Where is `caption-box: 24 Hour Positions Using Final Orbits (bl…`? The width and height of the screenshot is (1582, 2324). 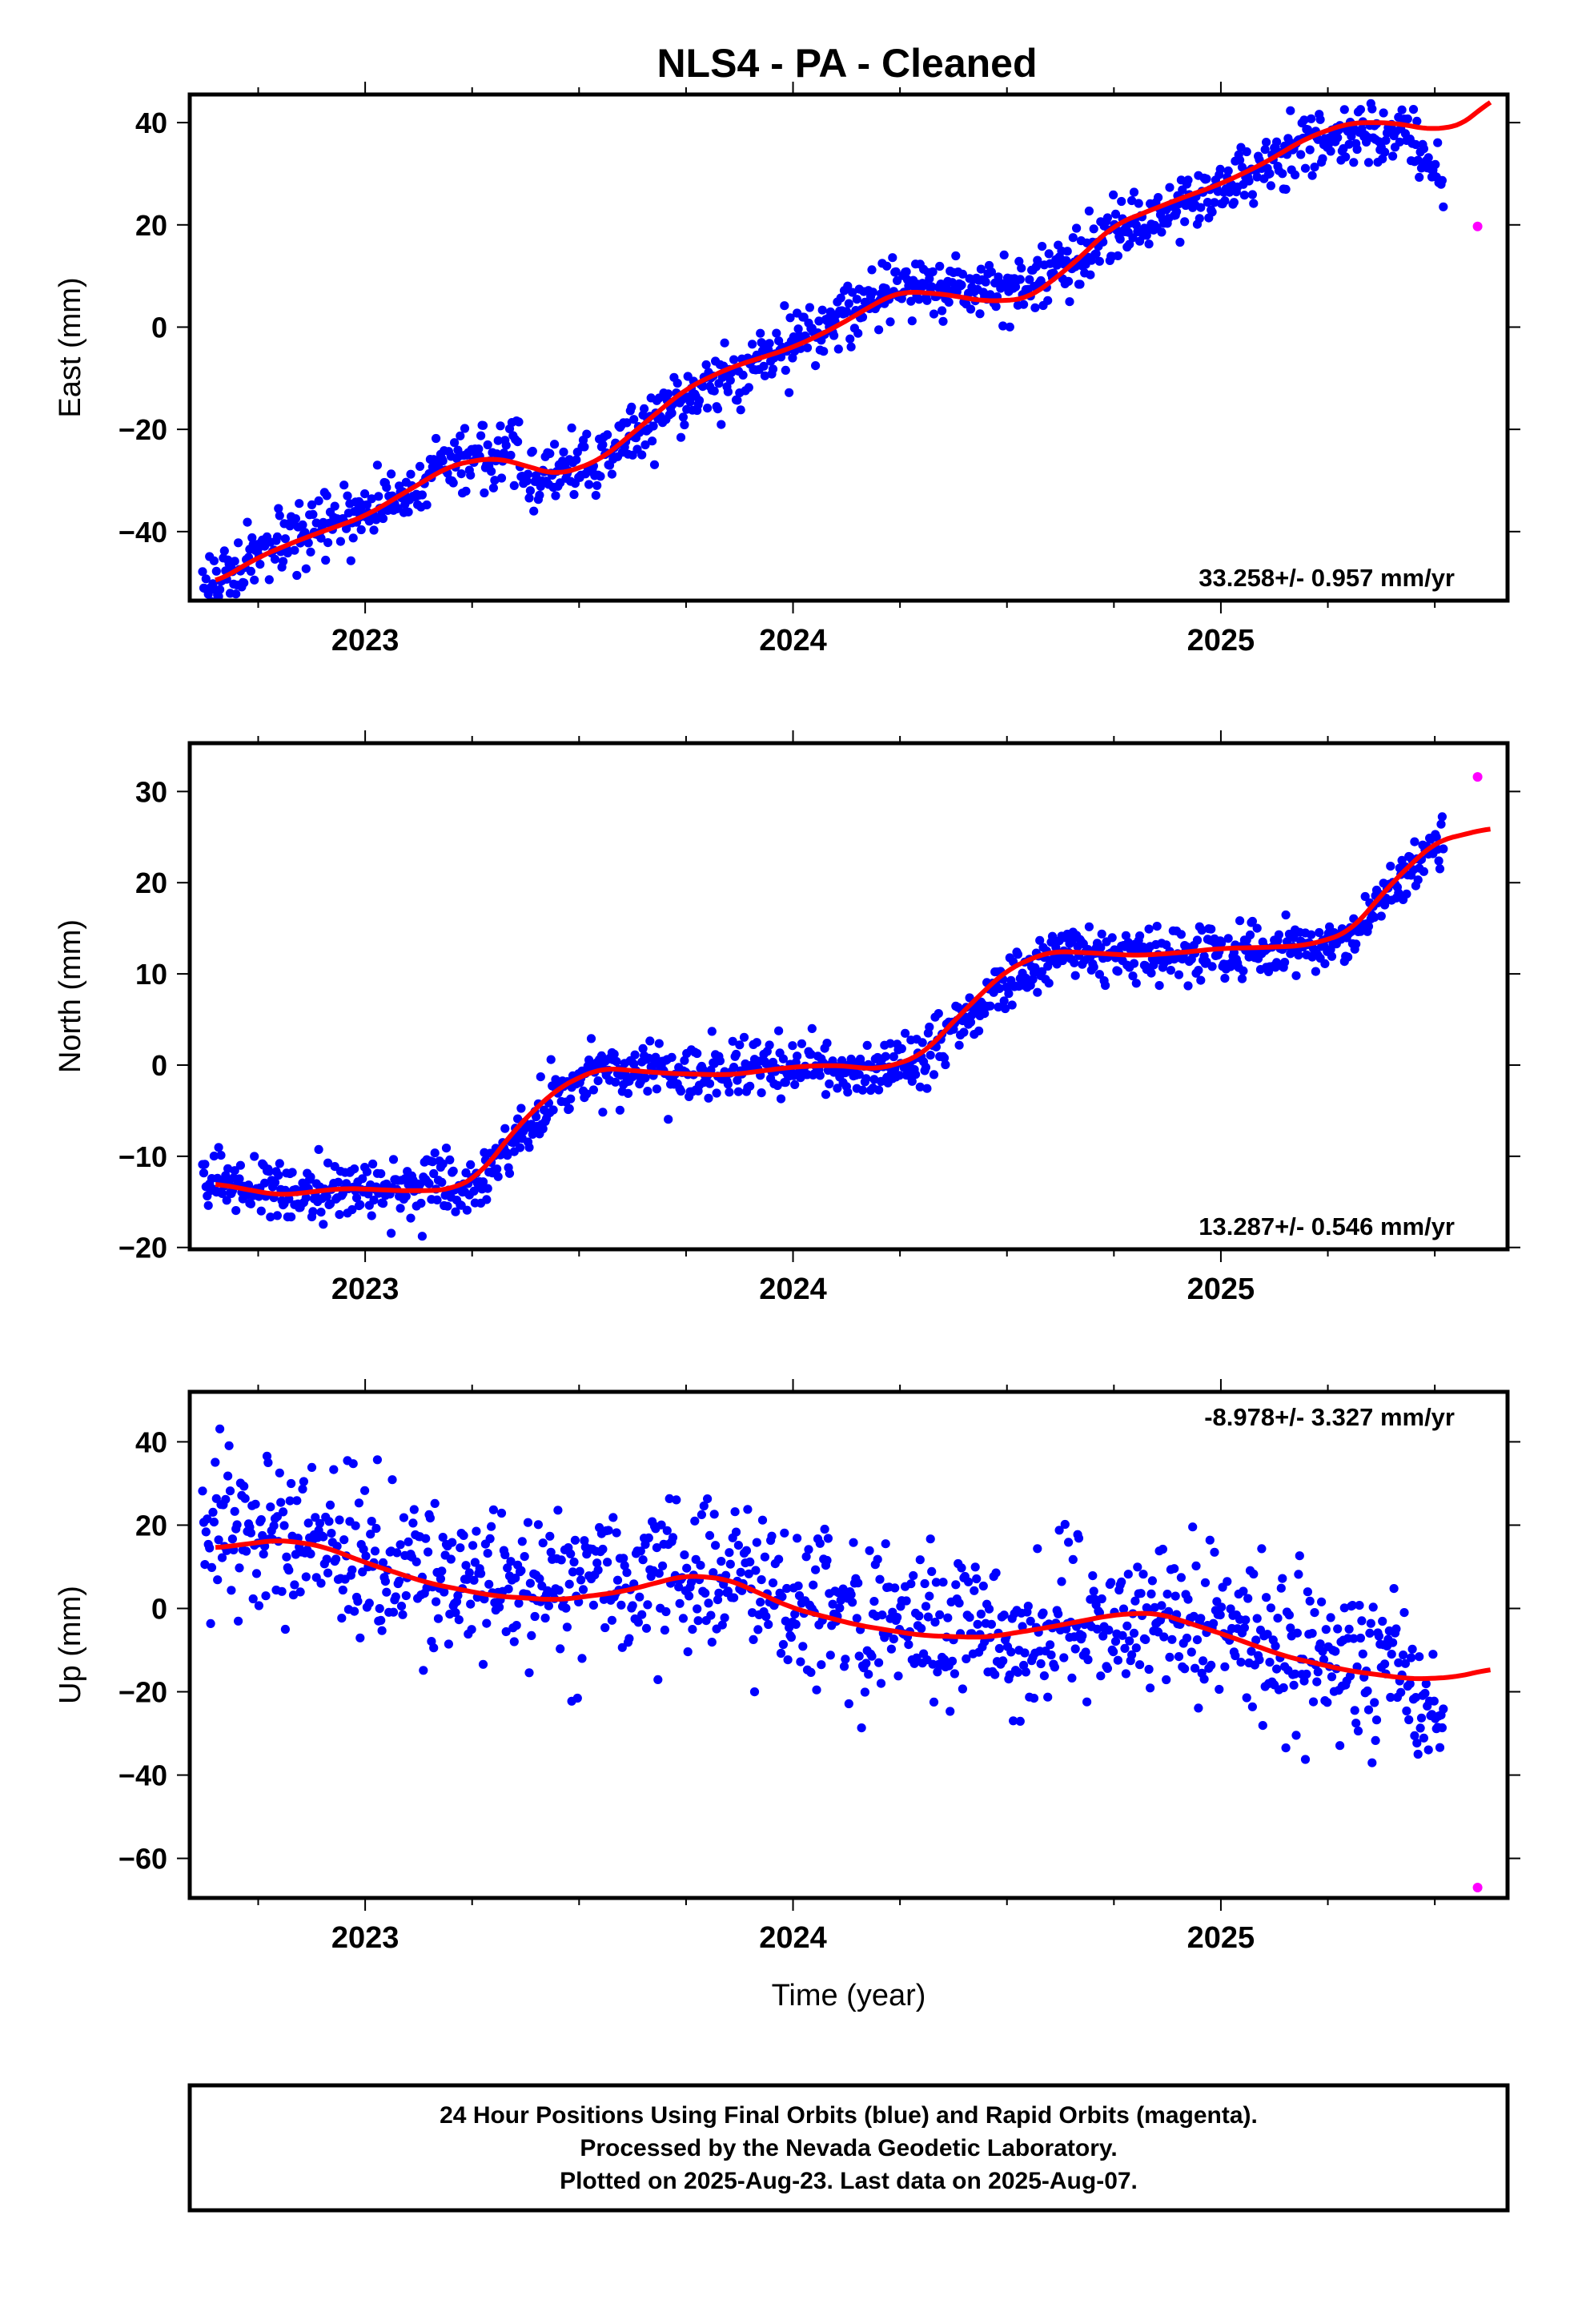 caption-box: 24 Hour Positions Using Final Orbits (bl… is located at coordinates (848, 2148).